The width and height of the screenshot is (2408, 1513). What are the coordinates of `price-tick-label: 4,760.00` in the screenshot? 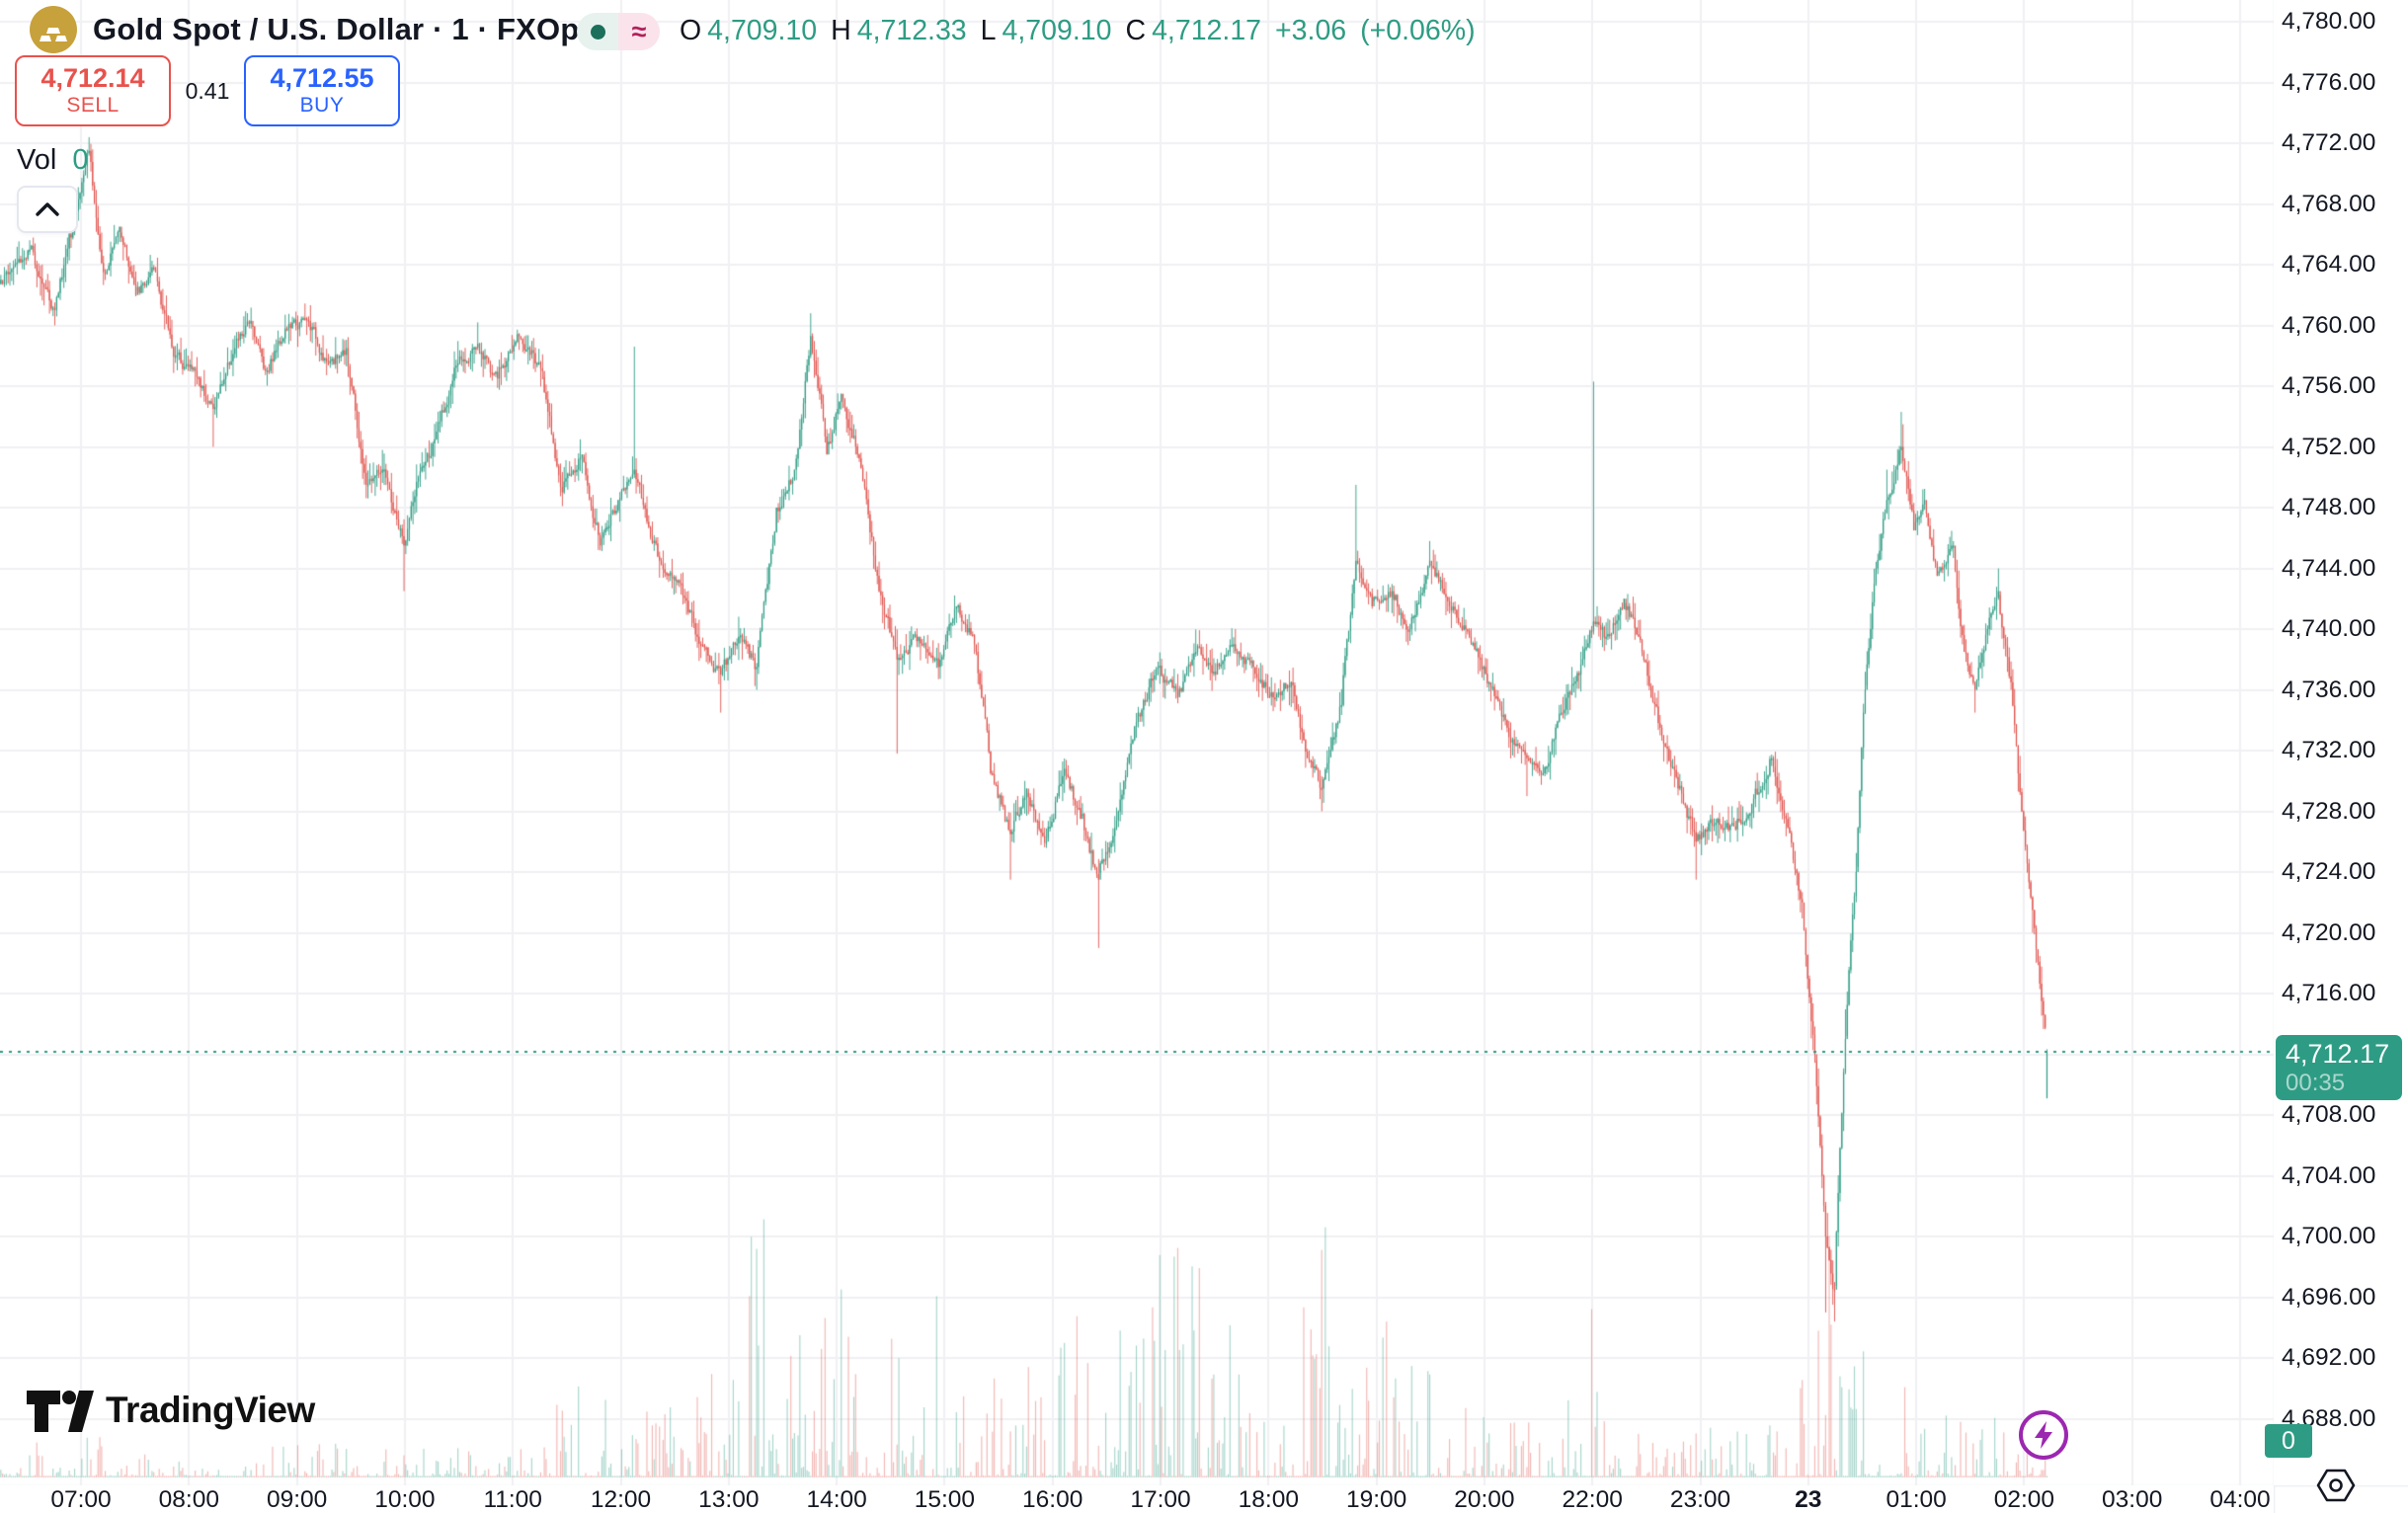 It's located at (2329, 325).